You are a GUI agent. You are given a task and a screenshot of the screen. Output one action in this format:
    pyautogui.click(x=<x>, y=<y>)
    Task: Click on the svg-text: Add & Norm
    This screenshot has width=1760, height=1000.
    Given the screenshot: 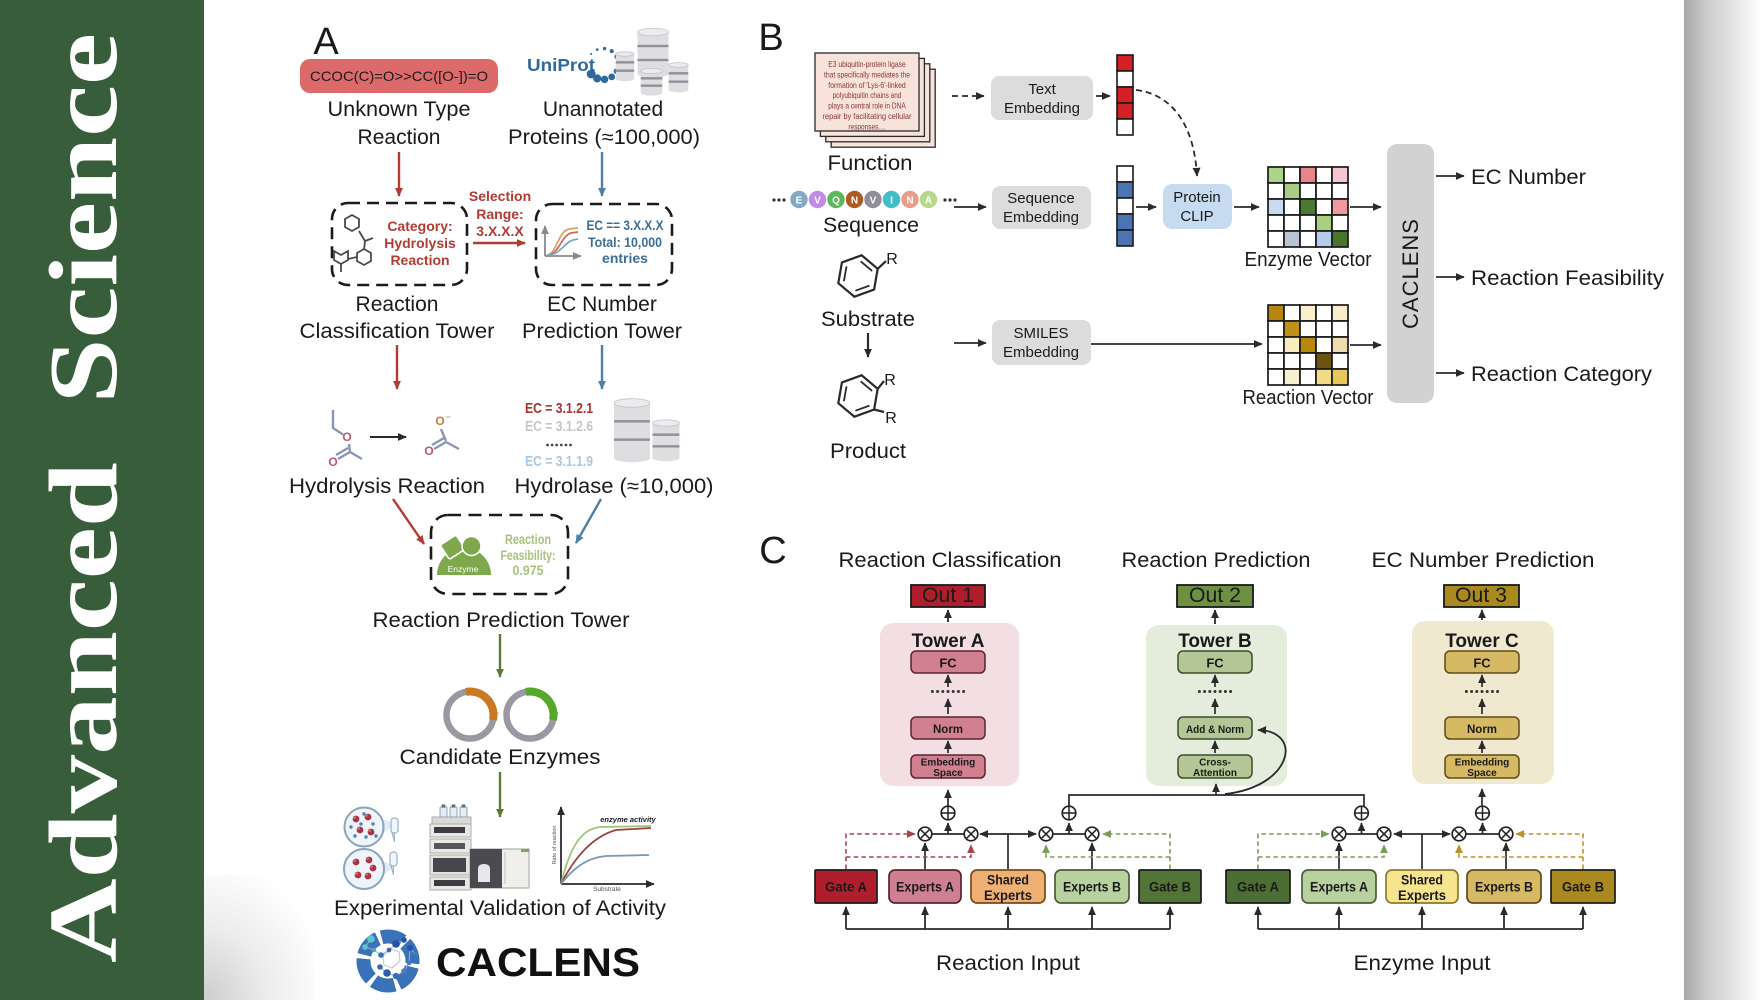 What is the action you would take?
    pyautogui.click(x=1215, y=730)
    